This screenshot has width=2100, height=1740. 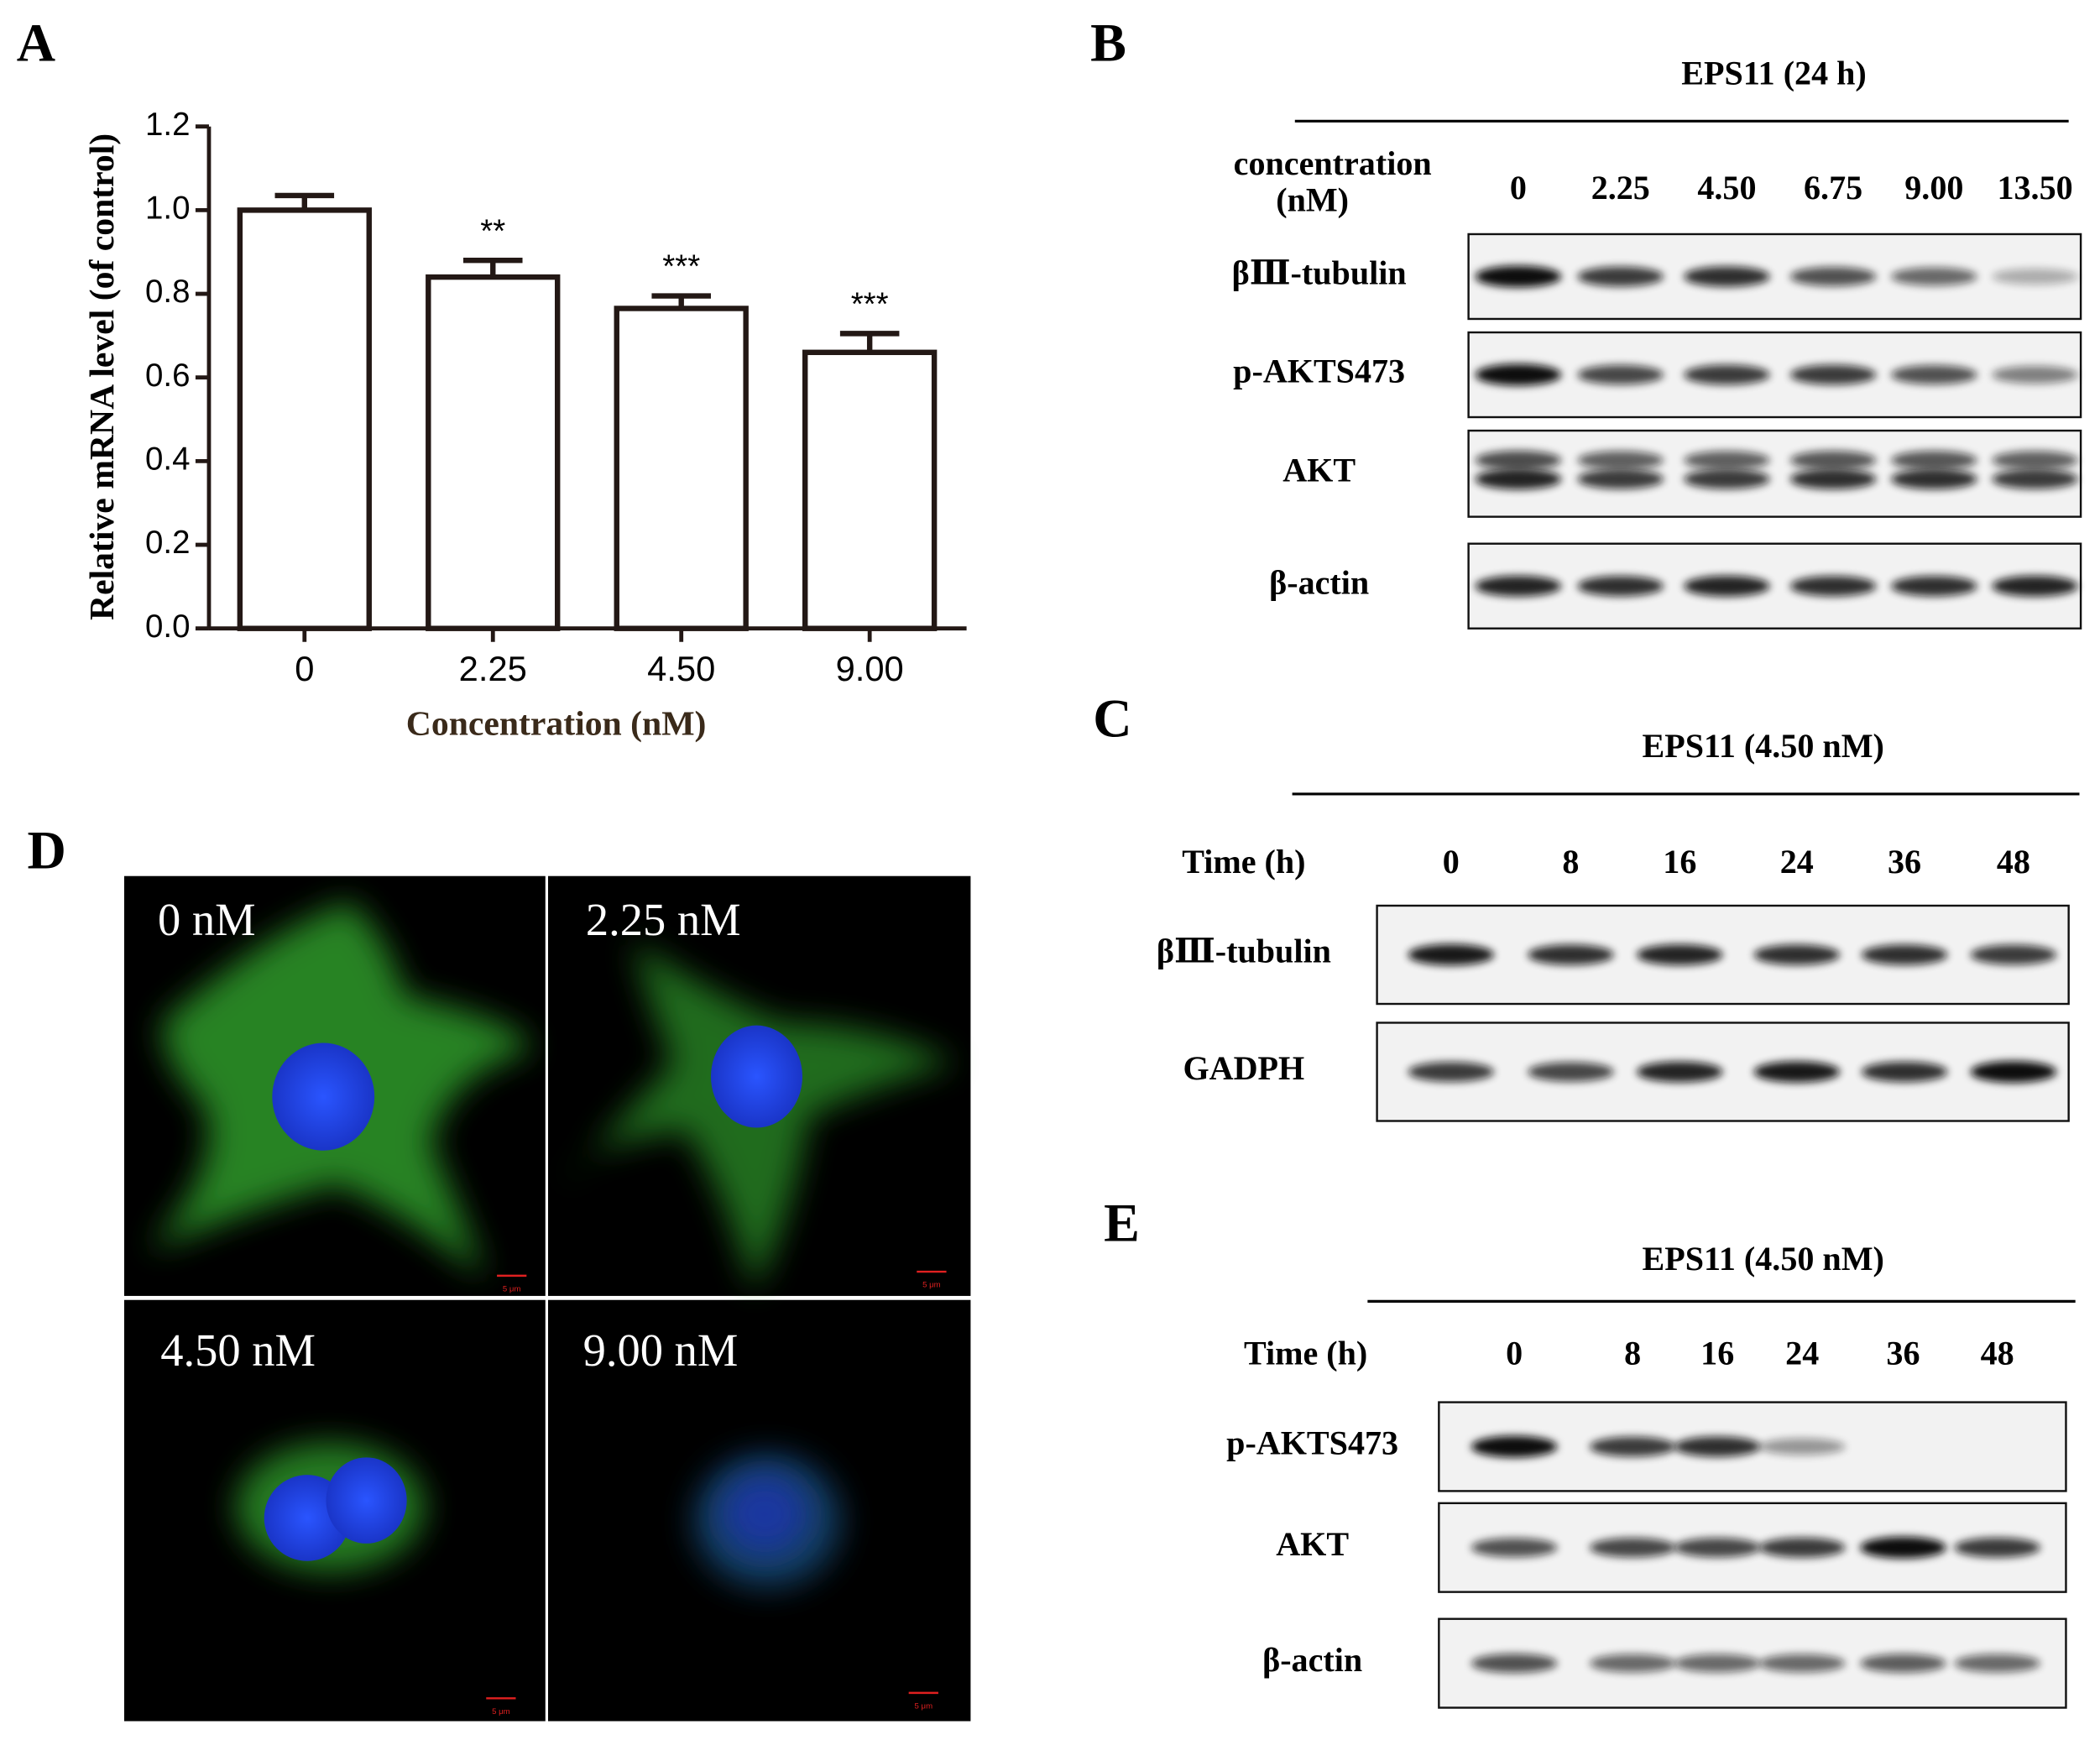 I want to click on image-label: 0 nM, so click(x=207, y=919).